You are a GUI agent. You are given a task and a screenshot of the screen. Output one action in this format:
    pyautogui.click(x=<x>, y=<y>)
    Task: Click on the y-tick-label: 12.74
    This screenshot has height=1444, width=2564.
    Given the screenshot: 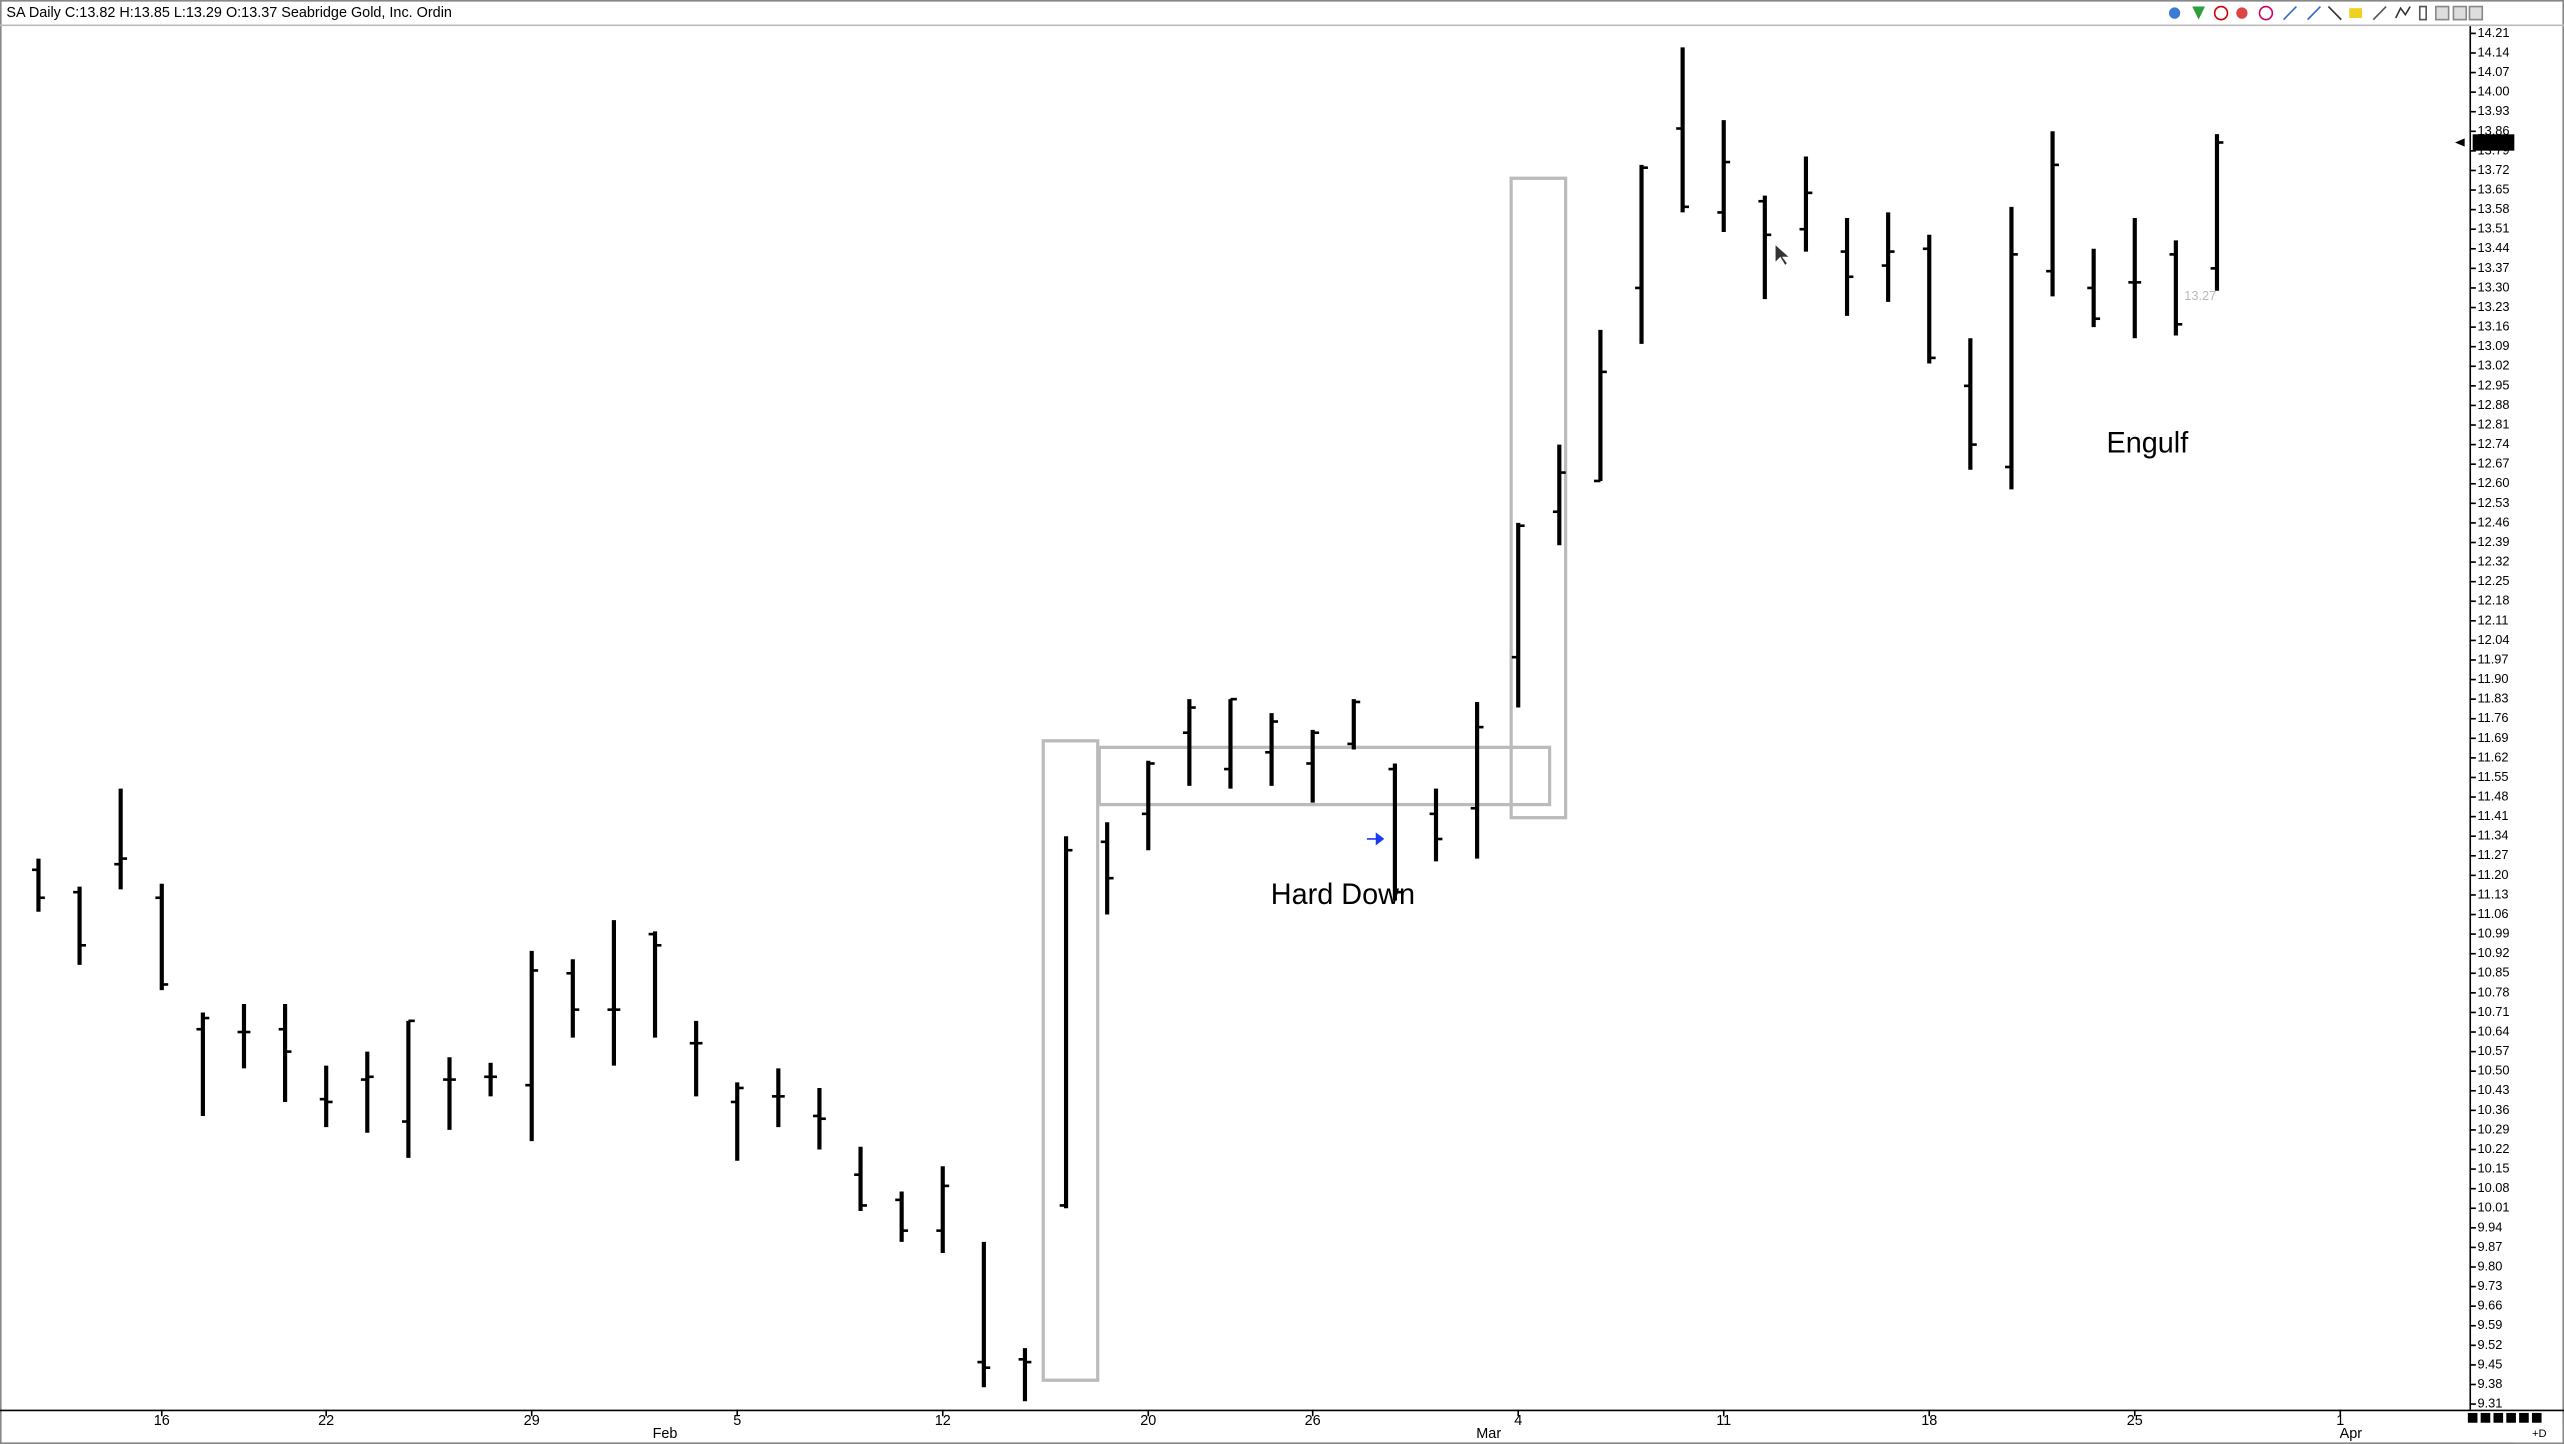 What is the action you would take?
    pyautogui.click(x=2493, y=443)
    